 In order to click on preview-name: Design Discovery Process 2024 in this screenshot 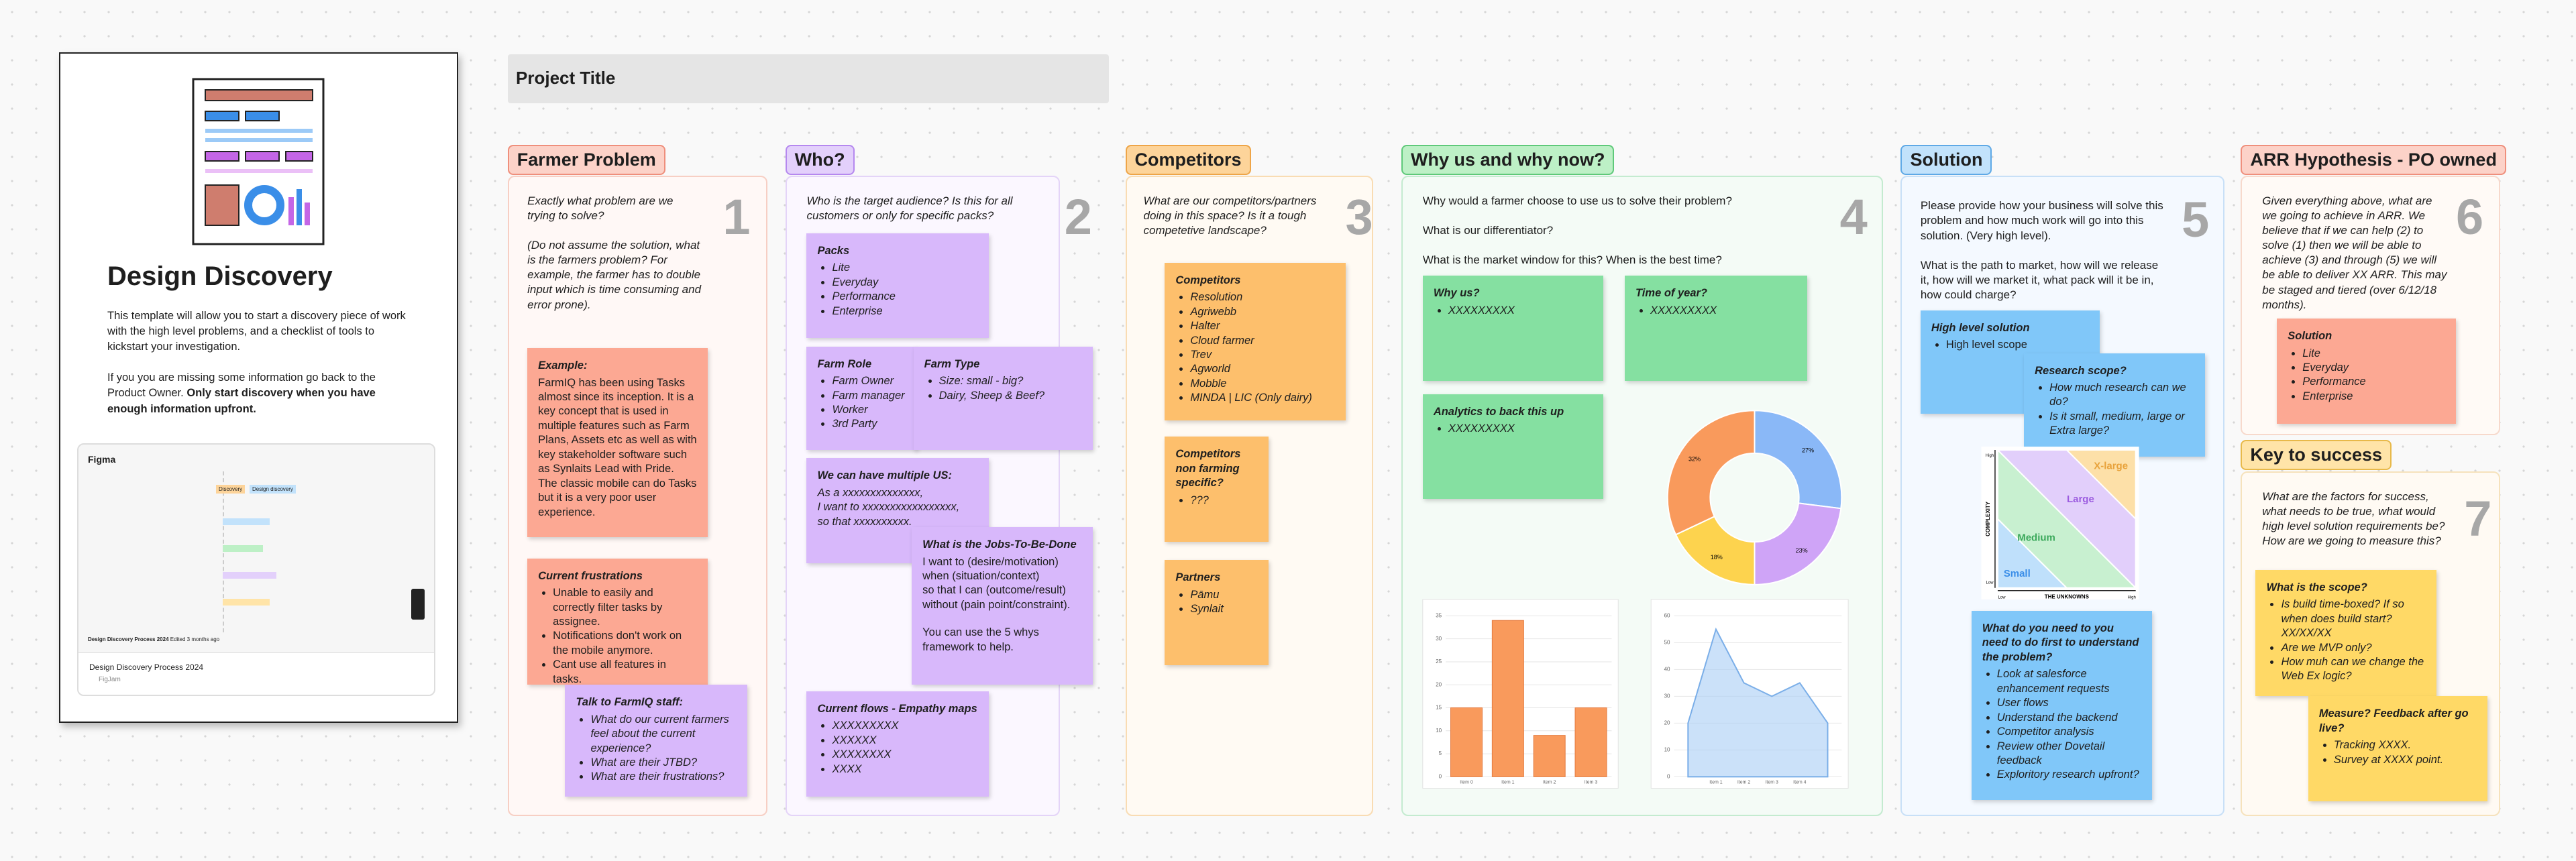, I will do `click(146, 667)`.